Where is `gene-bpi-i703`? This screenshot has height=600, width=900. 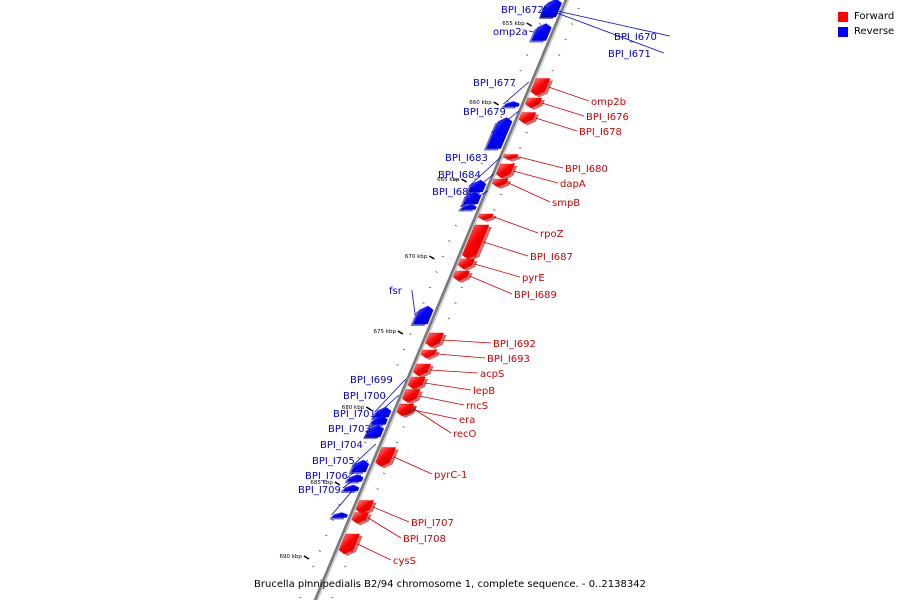 gene-bpi-i703 is located at coordinates (374, 433).